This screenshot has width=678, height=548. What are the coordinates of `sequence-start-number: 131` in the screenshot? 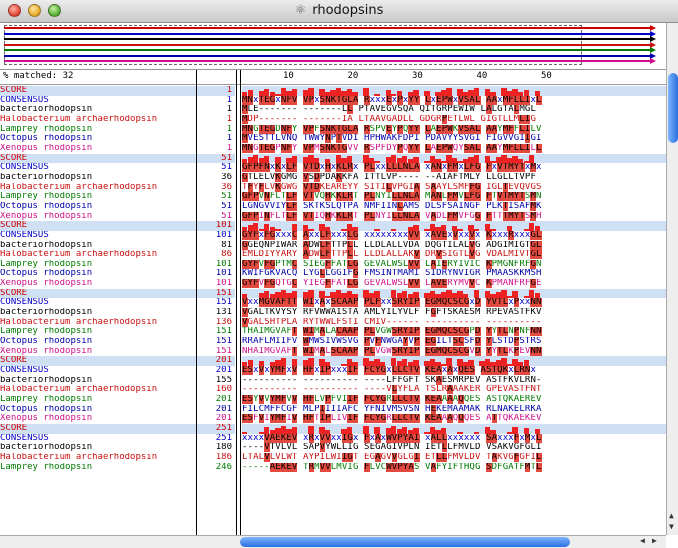 It's located at (223, 313).